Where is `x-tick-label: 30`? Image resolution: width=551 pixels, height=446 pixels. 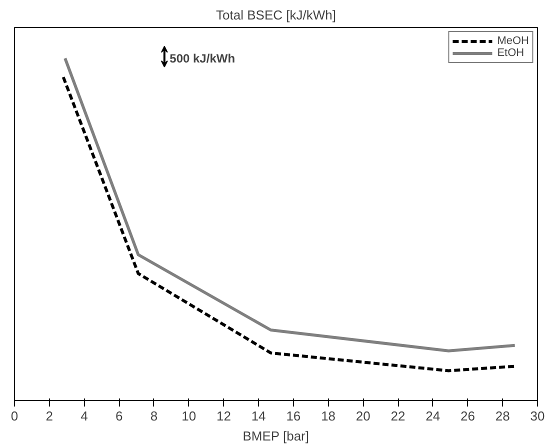
x-tick-label: 30 is located at coordinates (537, 416).